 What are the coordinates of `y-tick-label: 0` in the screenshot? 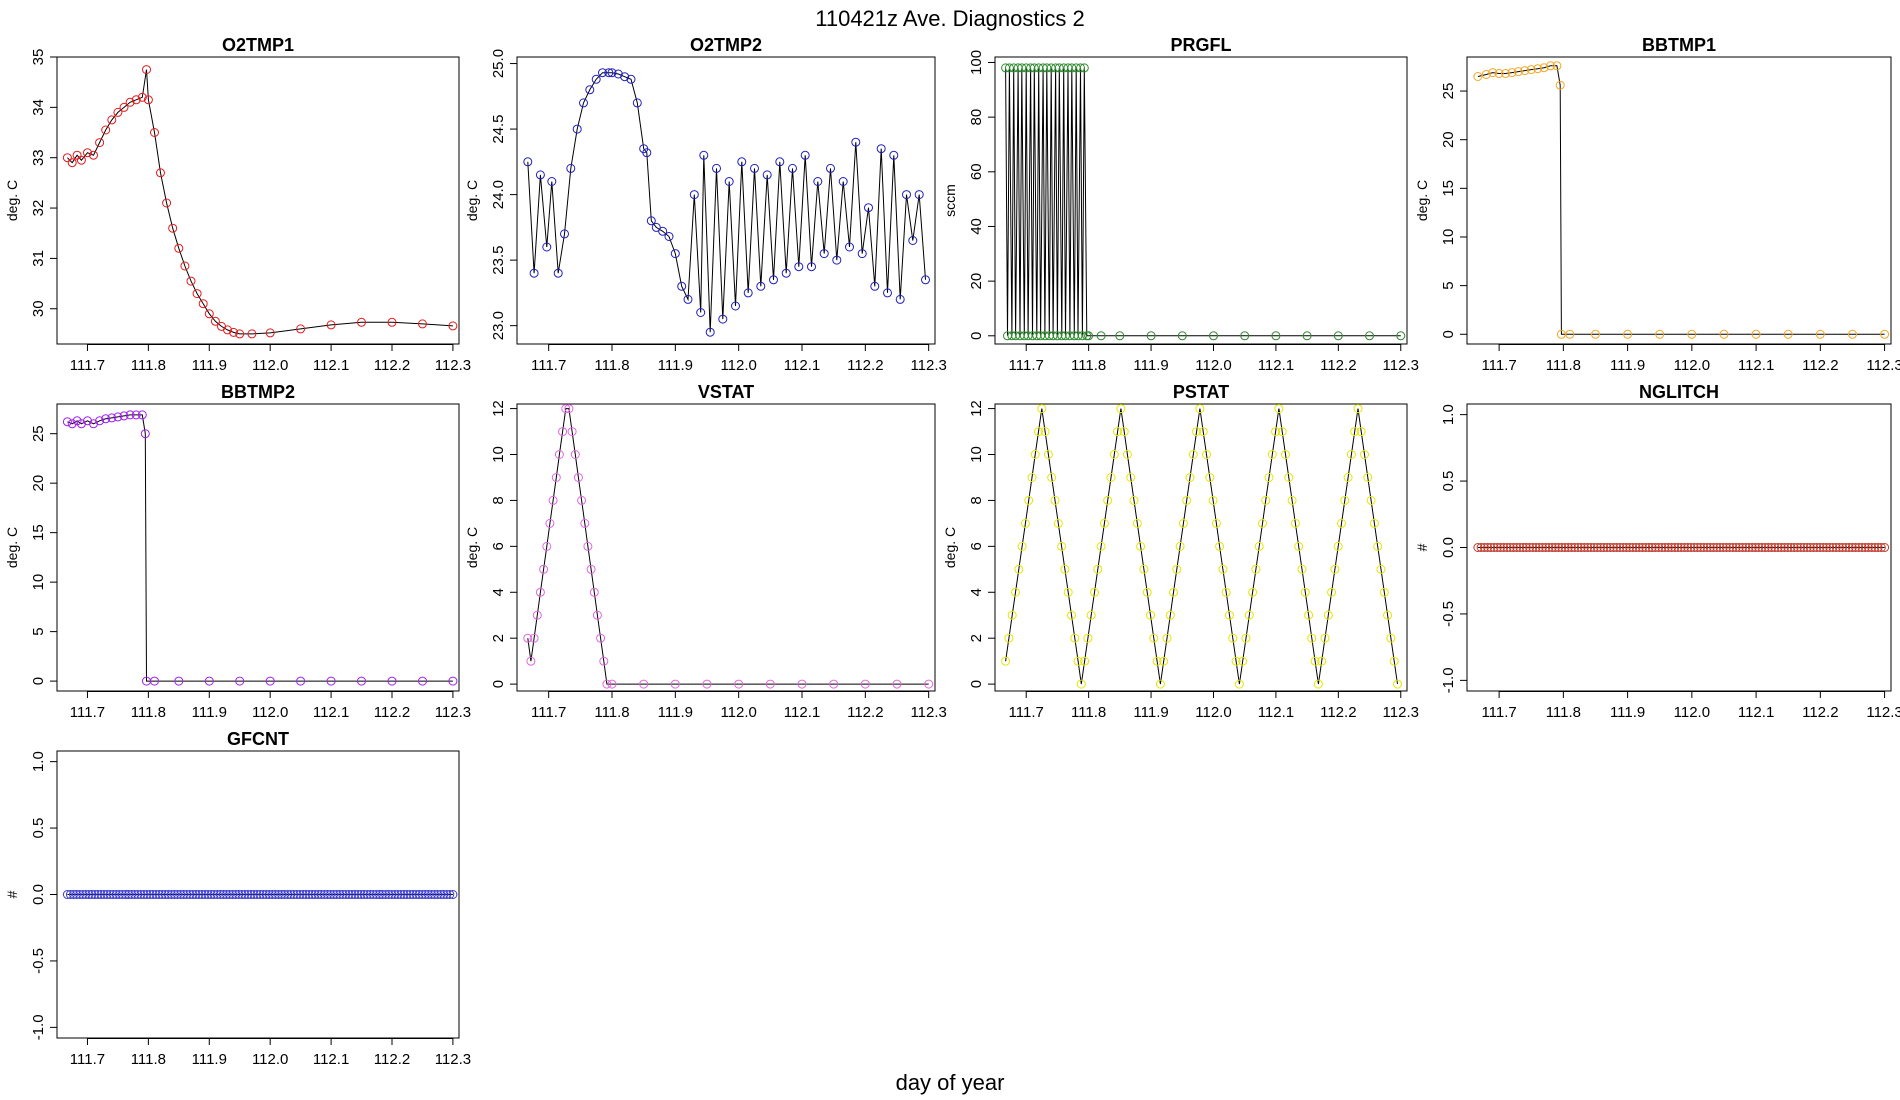 It's located at (976, 684).